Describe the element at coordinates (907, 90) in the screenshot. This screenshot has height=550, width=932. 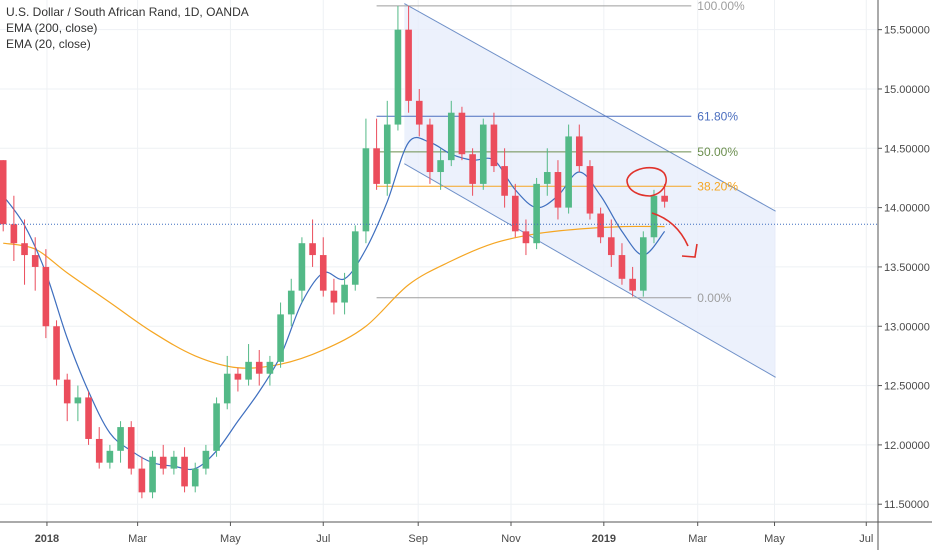
I see `y-tick-label: 15.00000` at that location.